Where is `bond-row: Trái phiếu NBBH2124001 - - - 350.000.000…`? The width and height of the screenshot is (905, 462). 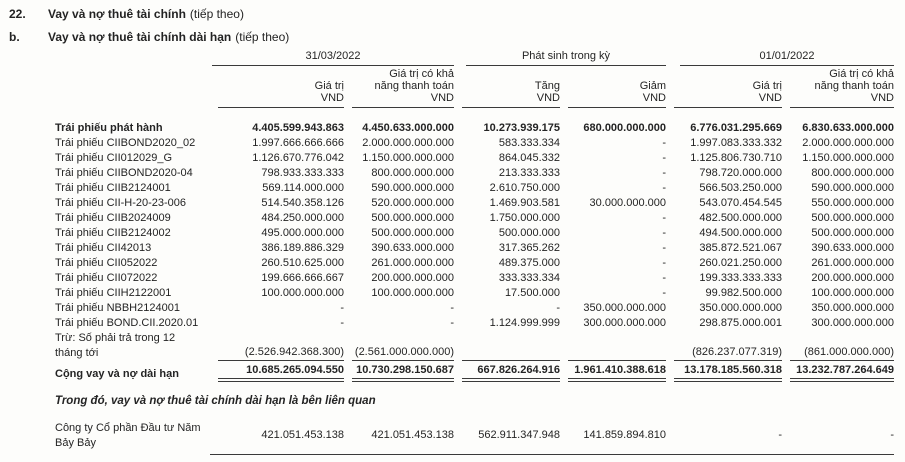
bond-row: Trái phiếu NBBH2124001 - - - 350.000.000… is located at coordinates (474, 308).